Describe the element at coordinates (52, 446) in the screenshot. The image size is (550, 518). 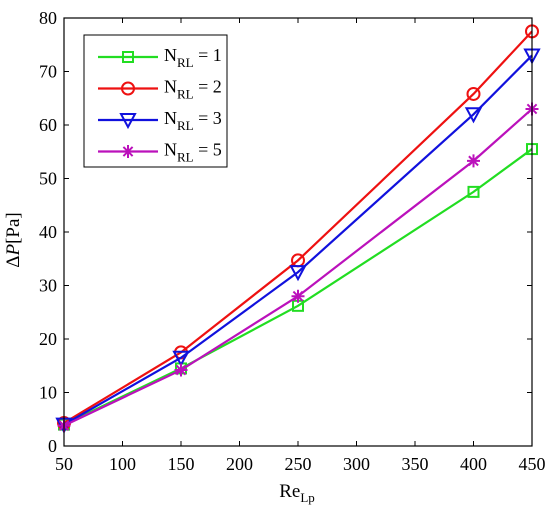
I see `y-tick-label: 0` at that location.